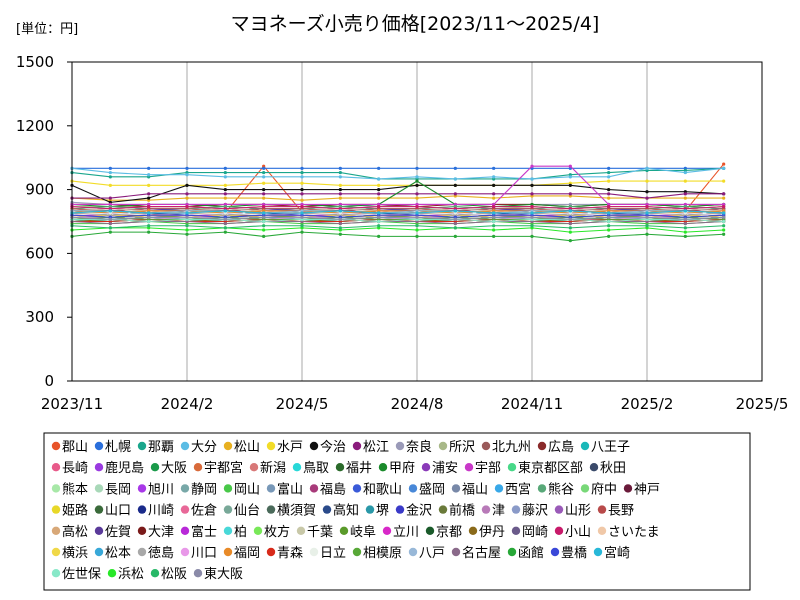 The image size is (800, 600). What do you see at coordinates (511, 447) in the screenshot?
I see `legend-label: 北九州` at bounding box center [511, 447].